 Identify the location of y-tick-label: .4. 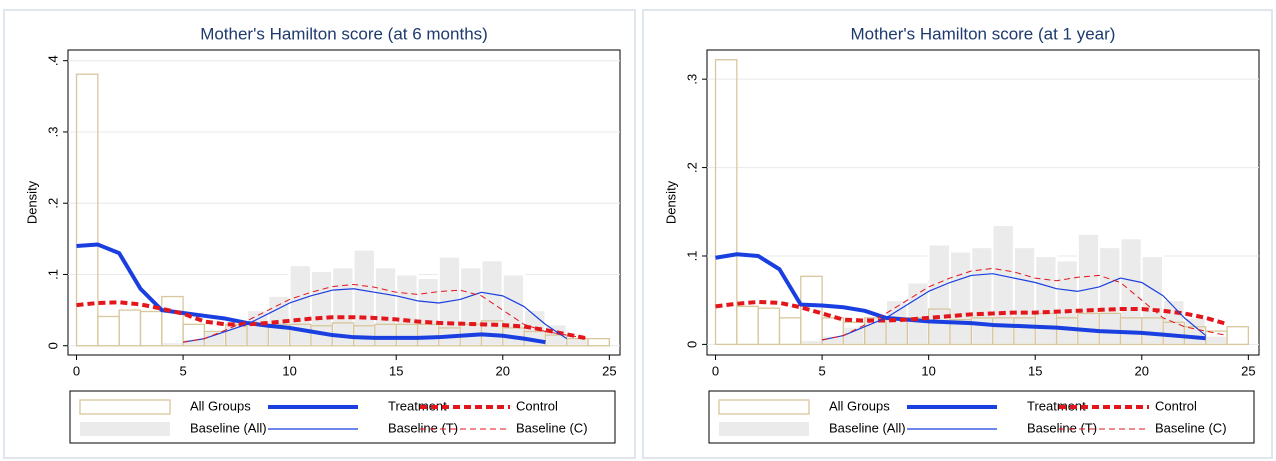
(52, 60).